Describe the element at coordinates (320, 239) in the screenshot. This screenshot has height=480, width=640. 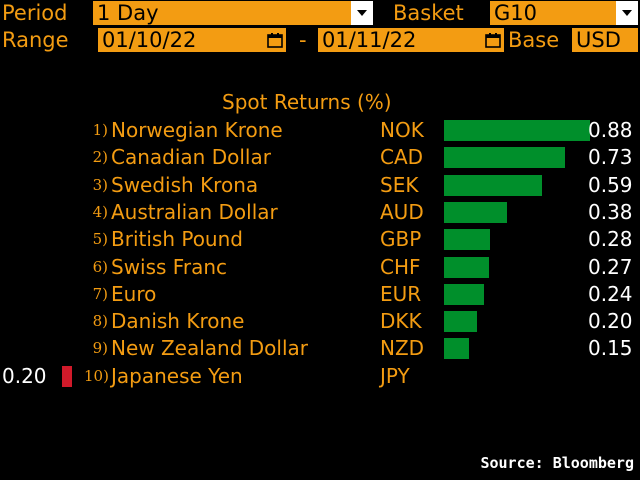
I see `chart-row: 5) British Pound GBP 0.28` at that location.